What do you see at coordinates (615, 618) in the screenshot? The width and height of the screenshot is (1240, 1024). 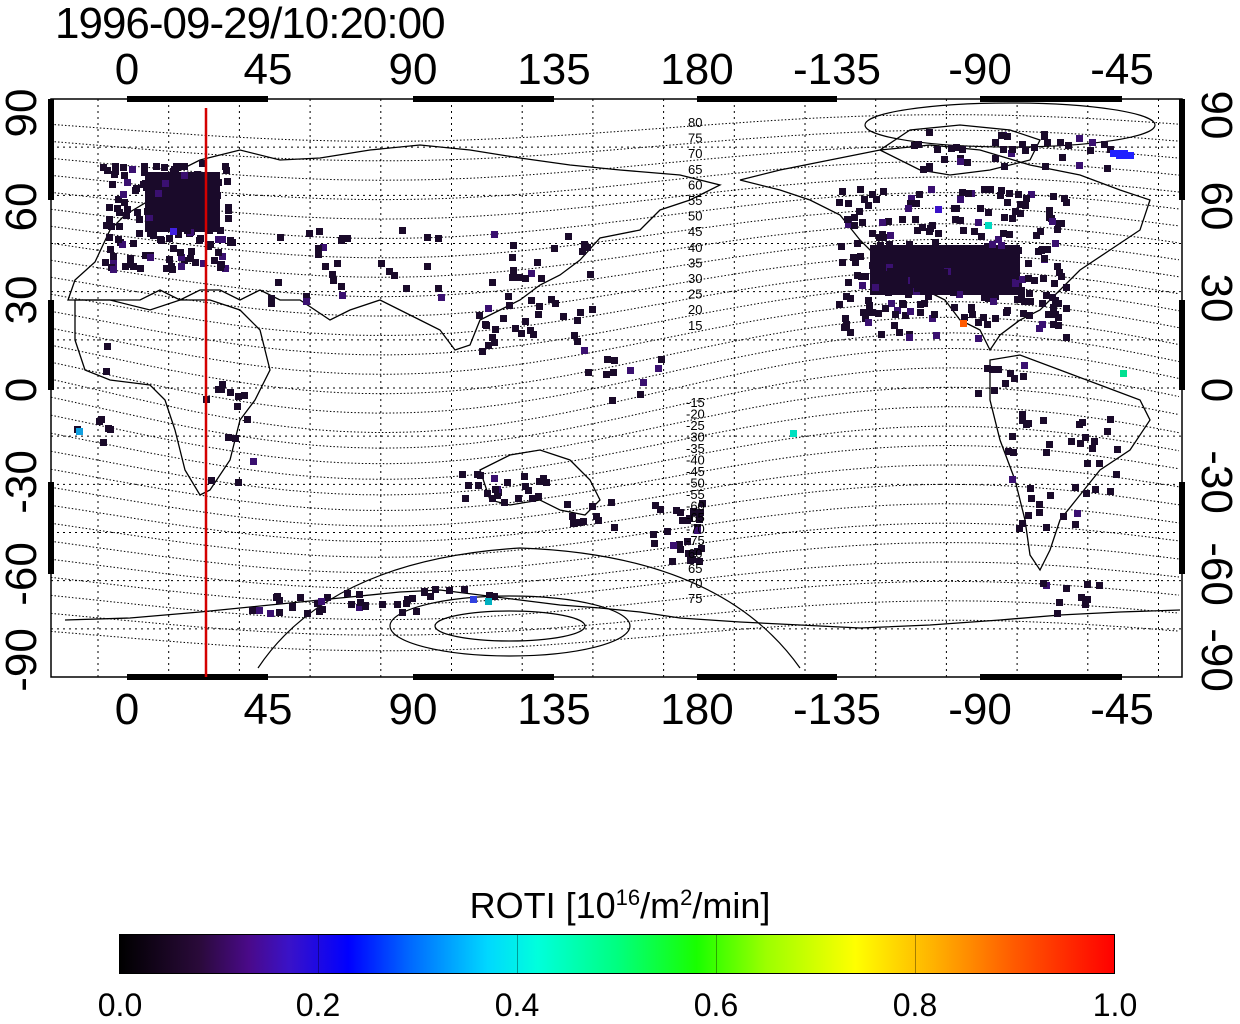 I see `contour-line` at bounding box center [615, 618].